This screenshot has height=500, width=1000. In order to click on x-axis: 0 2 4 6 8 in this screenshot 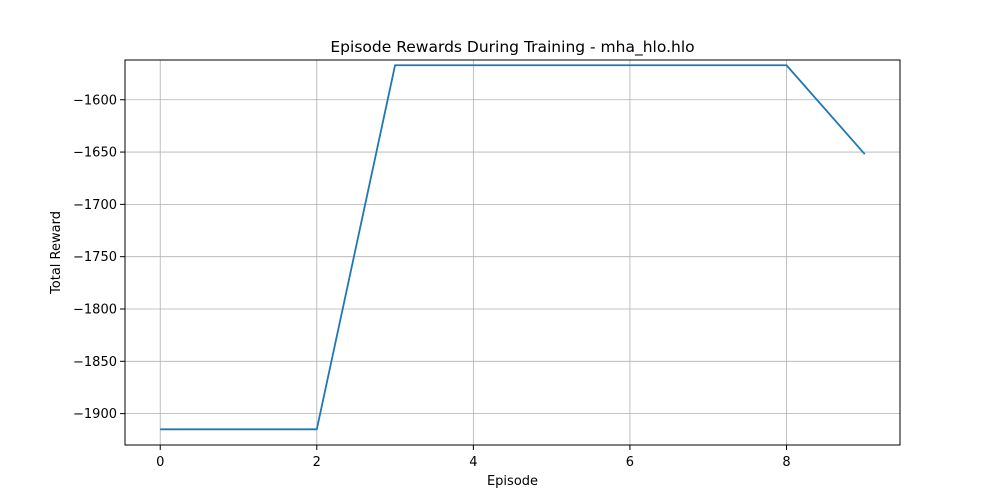, I will do `click(473, 457)`.